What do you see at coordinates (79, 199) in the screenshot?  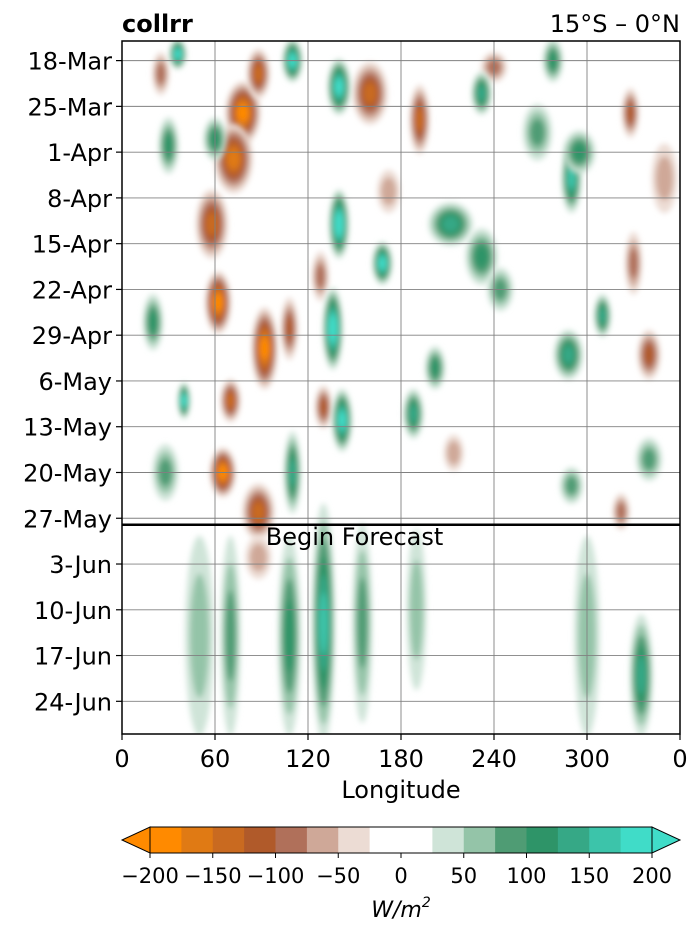 I see `y-tick-label: 8-Apr` at bounding box center [79, 199].